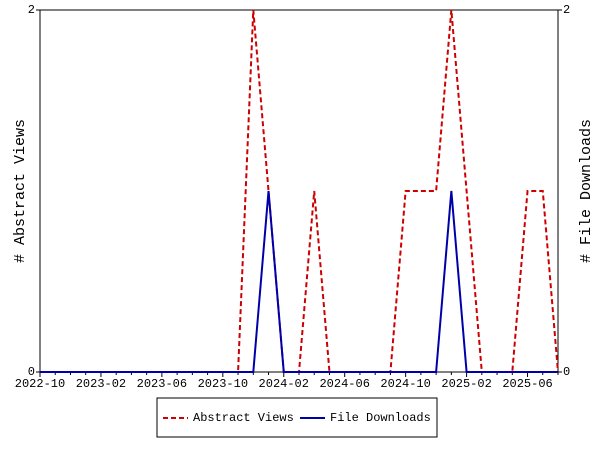 The width and height of the screenshot is (600, 450). Describe the element at coordinates (284, 384) in the screenshot. I see `x-tick-label: 2024-02` at that location.